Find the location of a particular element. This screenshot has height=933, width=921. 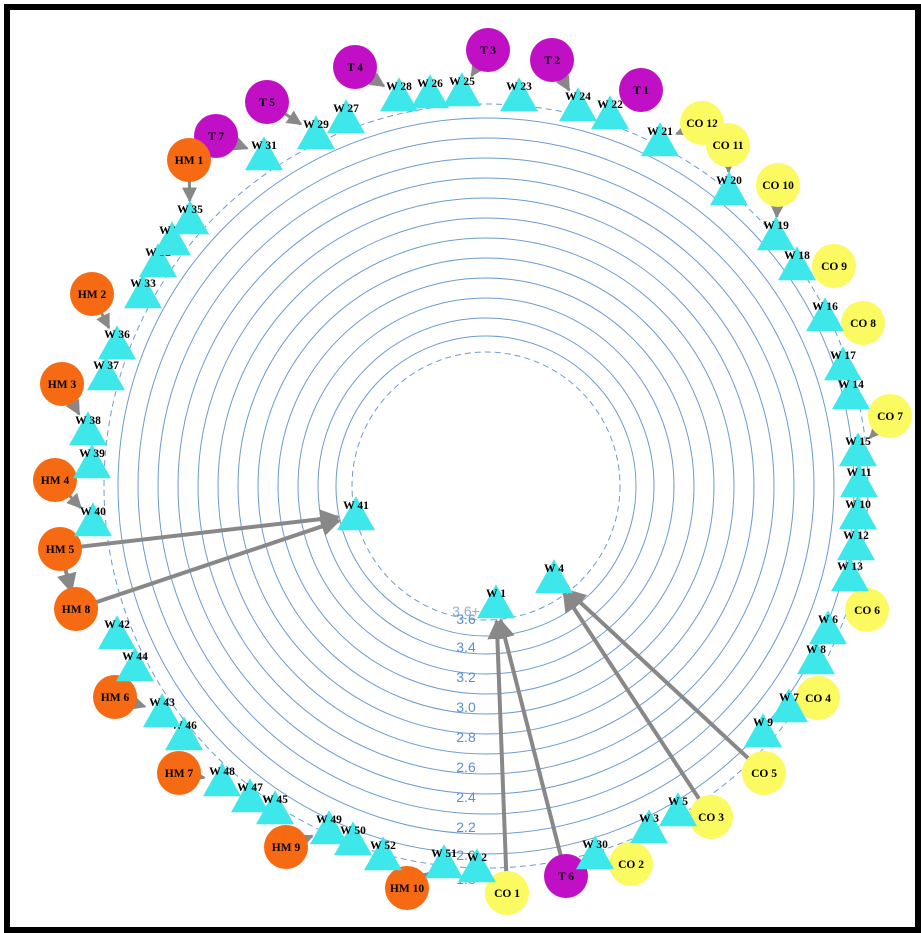

node-t1: T 1 is located at coordinates (641, 90).